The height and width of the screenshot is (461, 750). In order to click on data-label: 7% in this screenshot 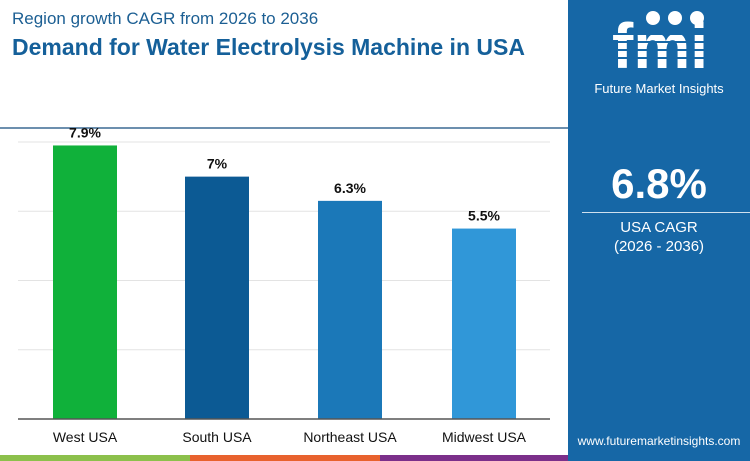, I will do `click(217, 164)`.